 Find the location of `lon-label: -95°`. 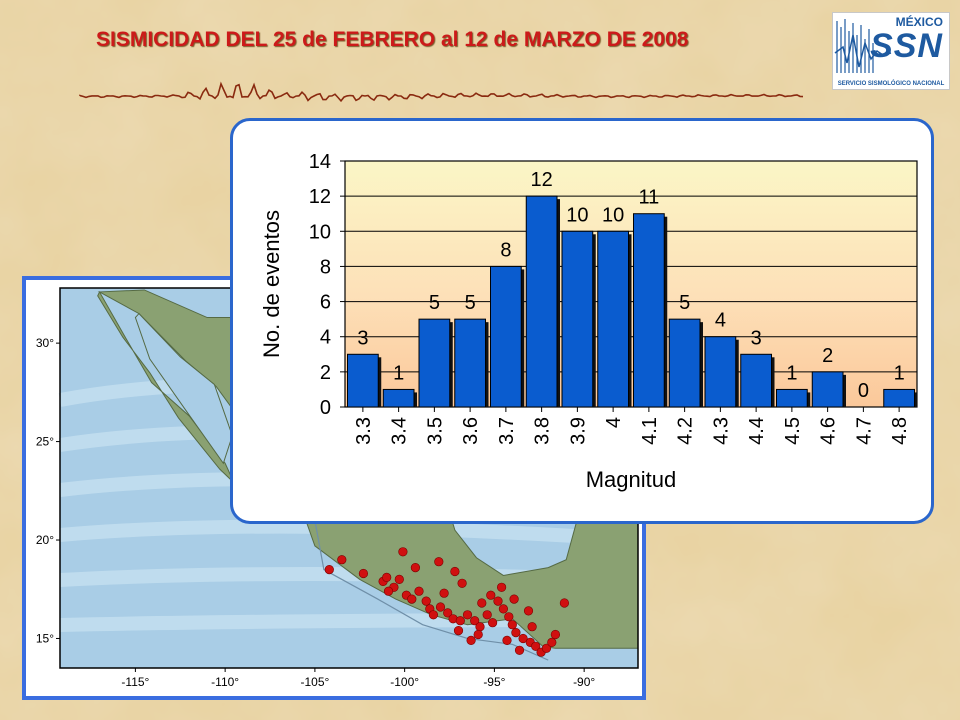

lon-label: -95° is located at coordinates (494, 682).